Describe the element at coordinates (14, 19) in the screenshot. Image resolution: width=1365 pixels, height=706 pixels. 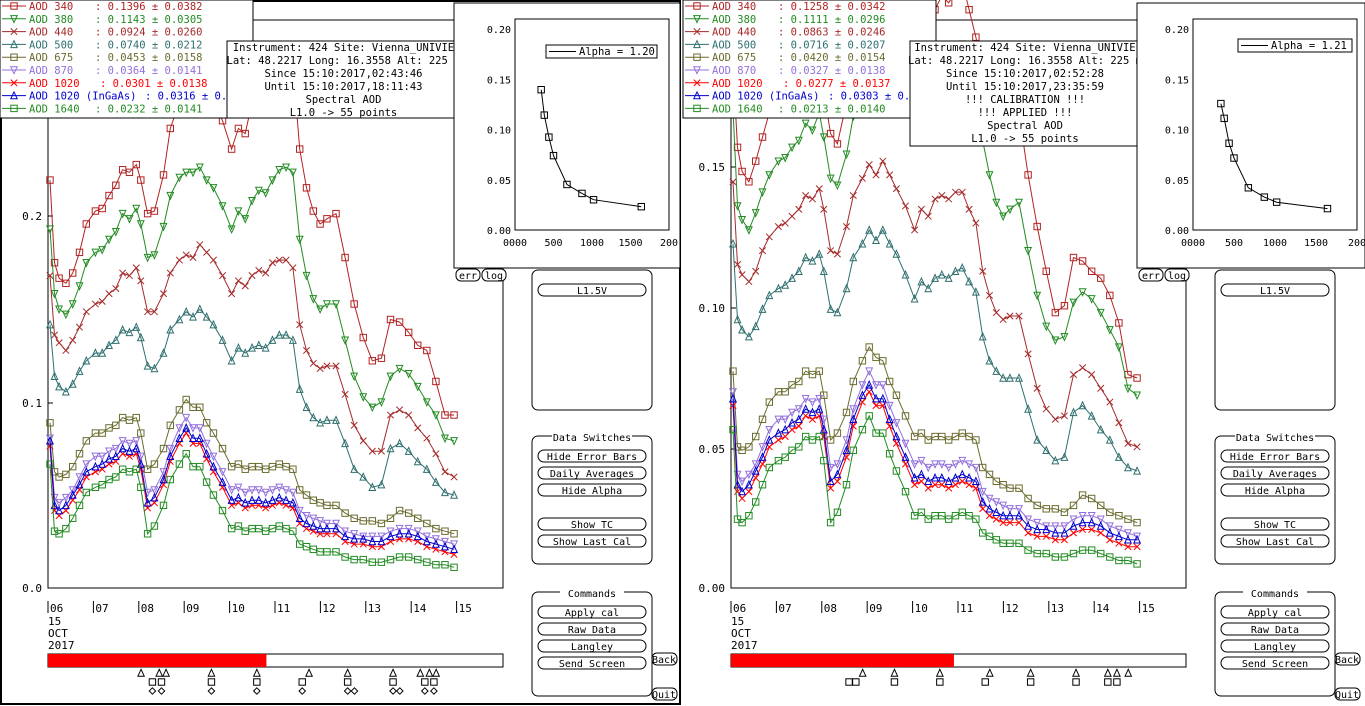
I see `legend-marker` at that location.